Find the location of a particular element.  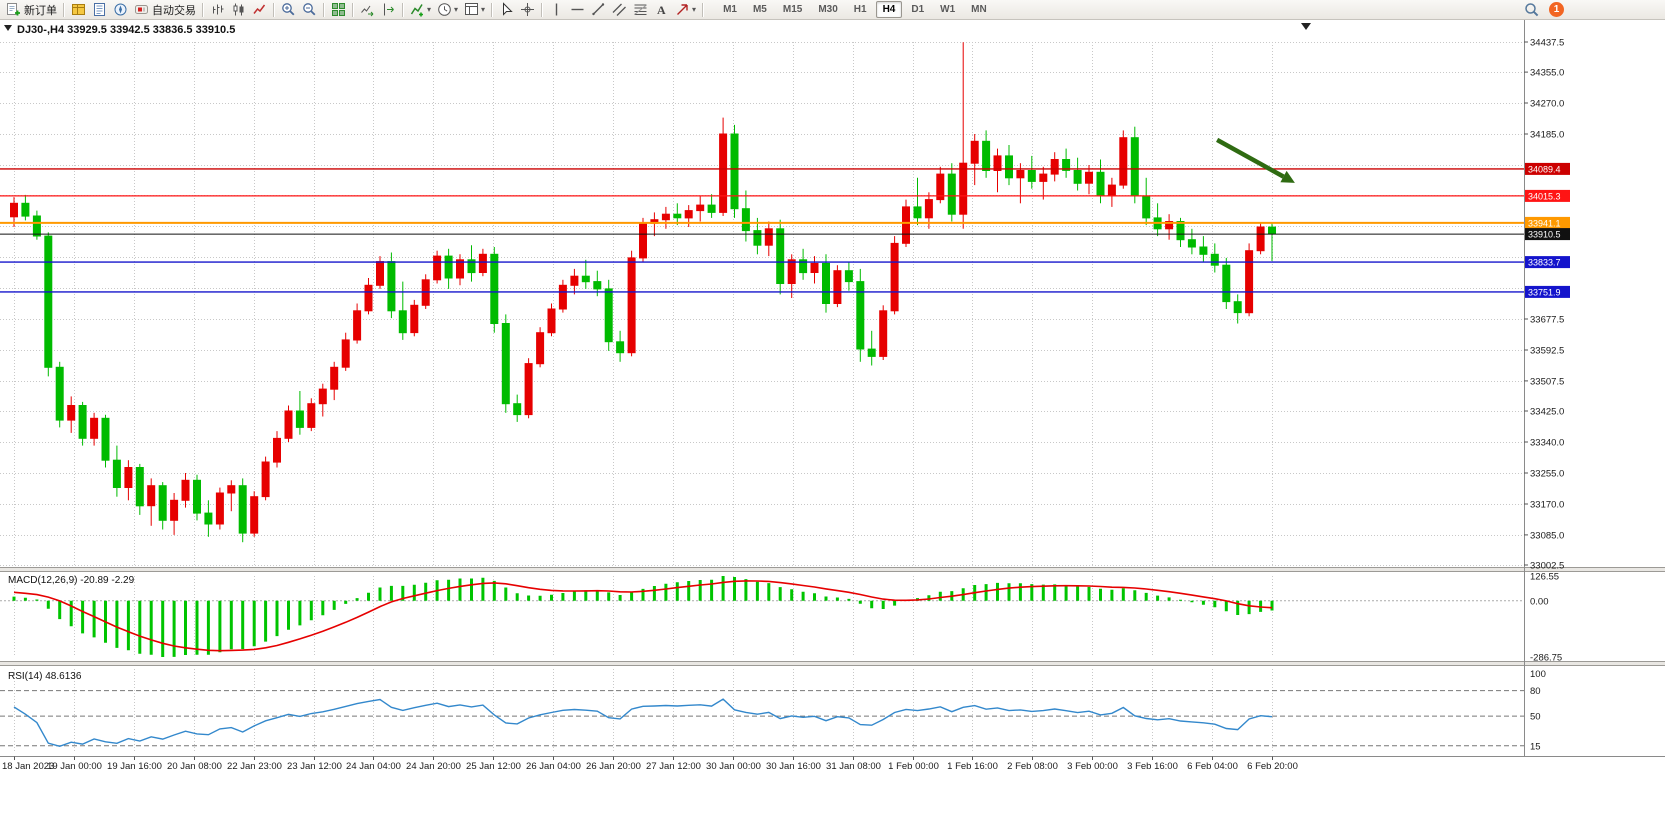

support-line-2: 33751.9 is located at coordinates (785, 291).